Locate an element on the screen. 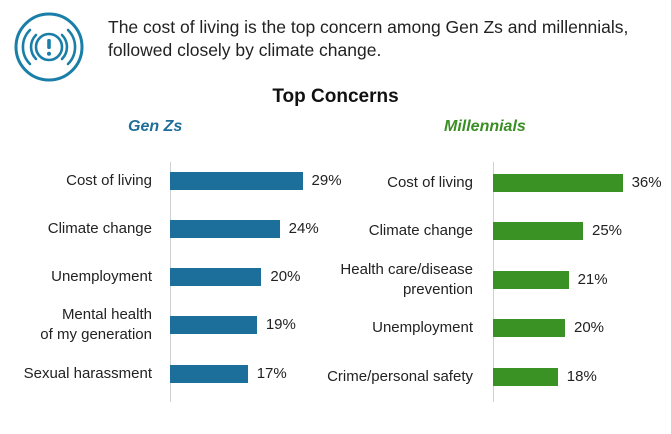  genz-category-label: Sexual harassment is located at coordinates (87, 373).